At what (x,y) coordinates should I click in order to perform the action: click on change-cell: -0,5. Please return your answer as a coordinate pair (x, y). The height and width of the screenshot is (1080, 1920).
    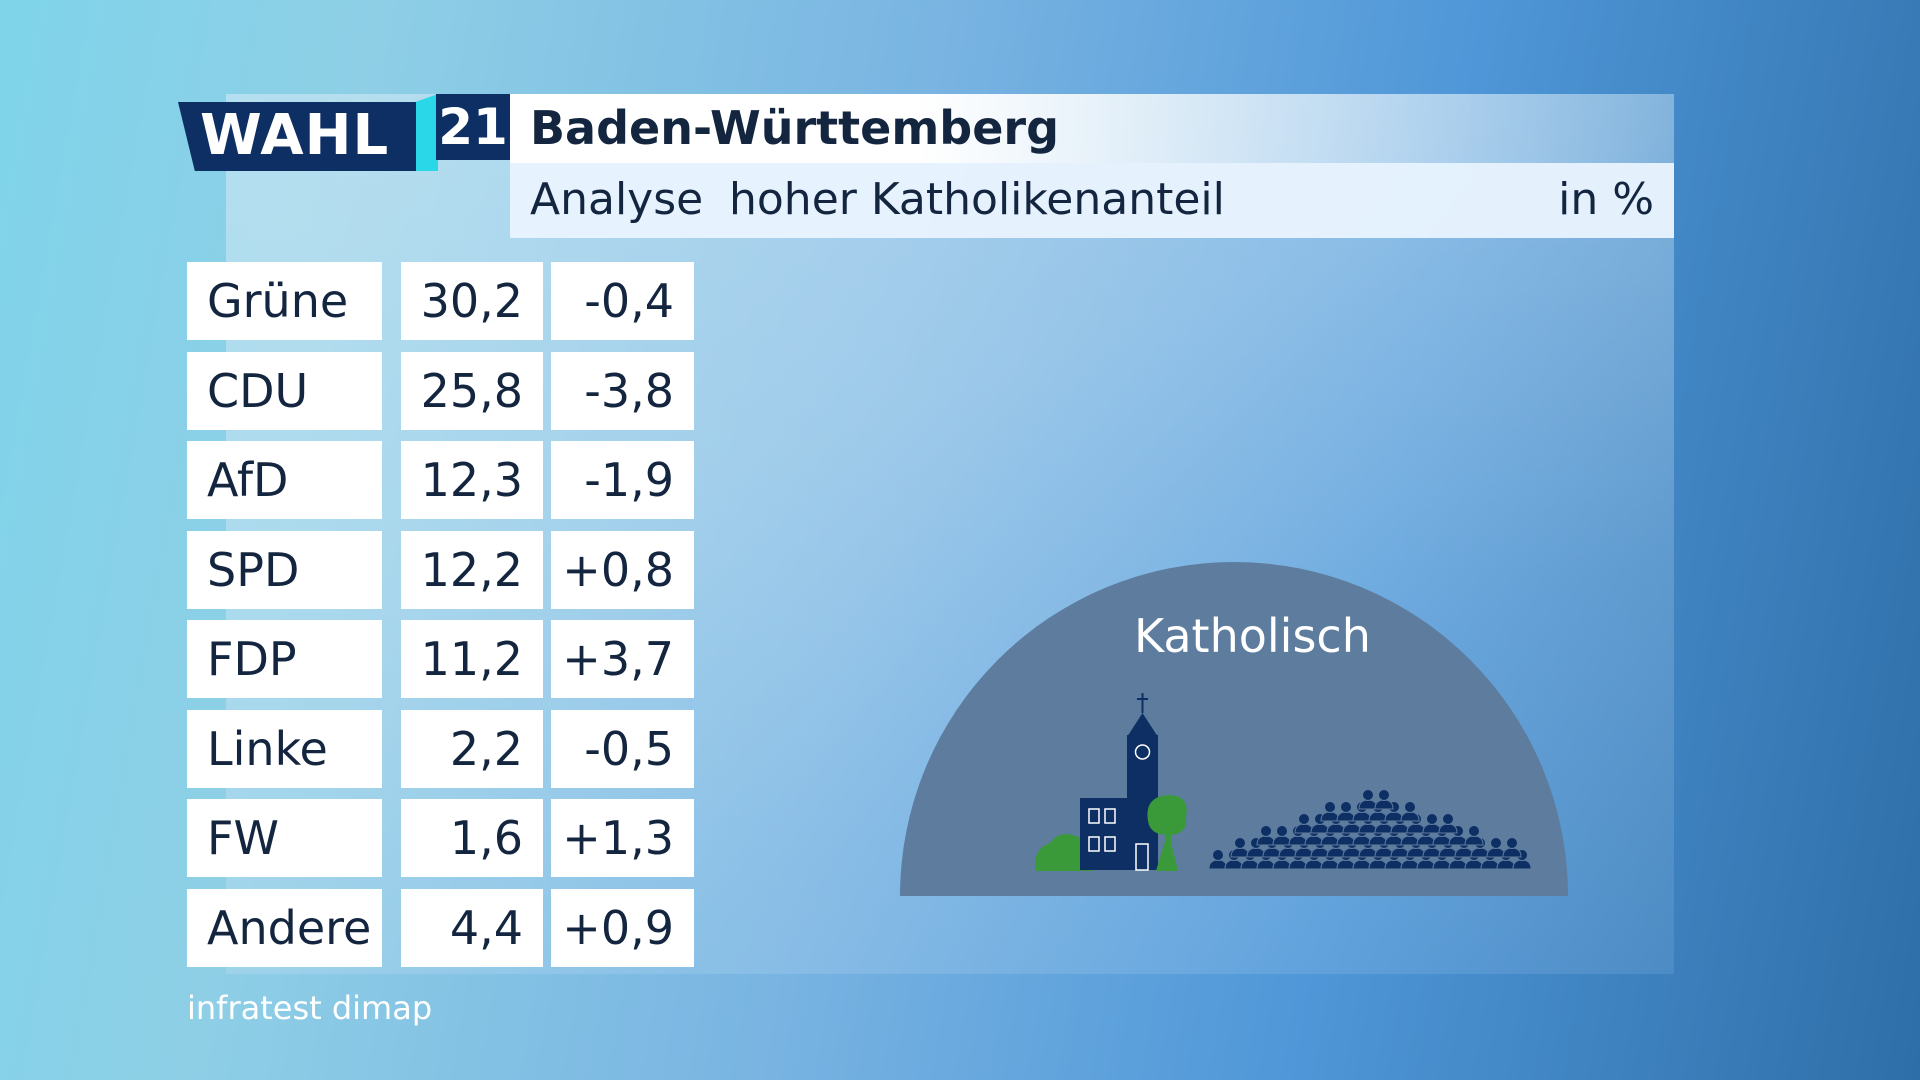
    Looking at the image, I should click on (622, 748).